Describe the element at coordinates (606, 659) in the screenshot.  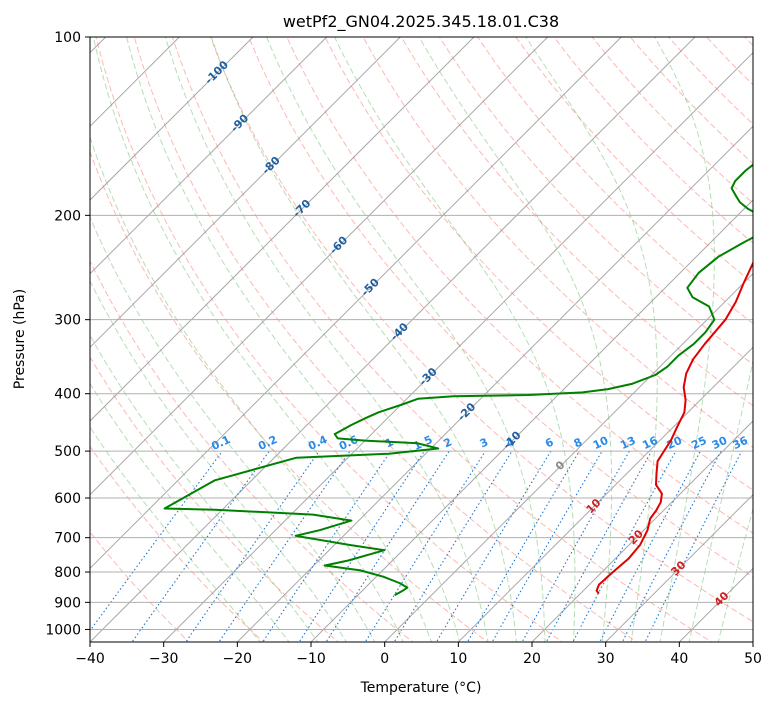
I see `x-tick-label: 30` at that location.